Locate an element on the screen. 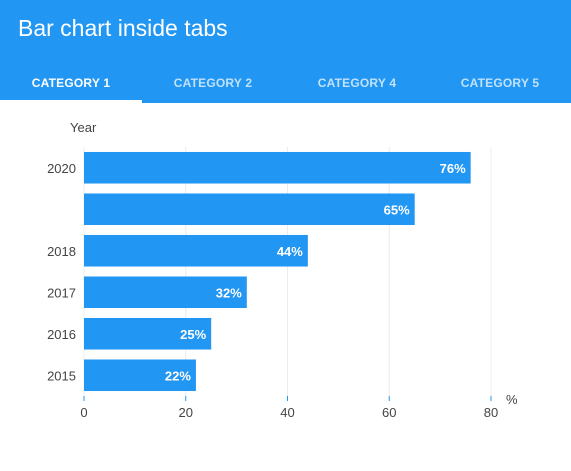 The width and height of the screenshot is (571, 471). active-tab-indicator is located at coordinates (71, 101).